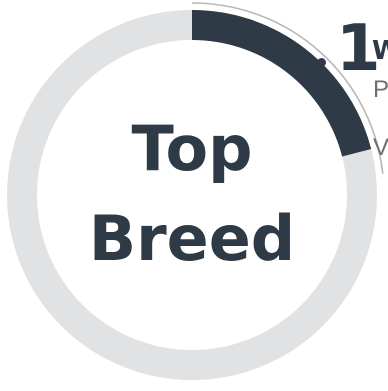 This screenshot has height=391, width=388. Describe the element at coordinates (358, 49) in the screenshot. I see `rank-number: 1` at that location.